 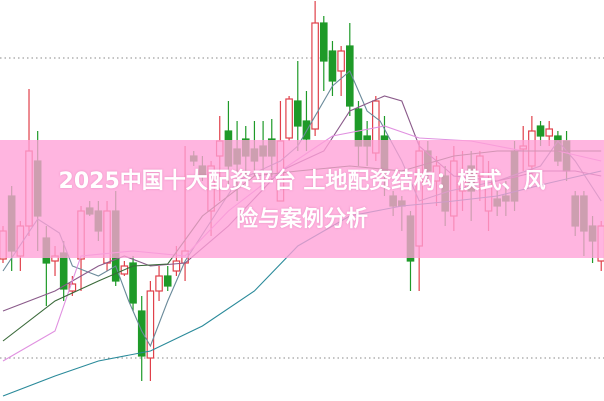 I want to click on title-line-2: 险与案例分析, so click(x=301, y=219).